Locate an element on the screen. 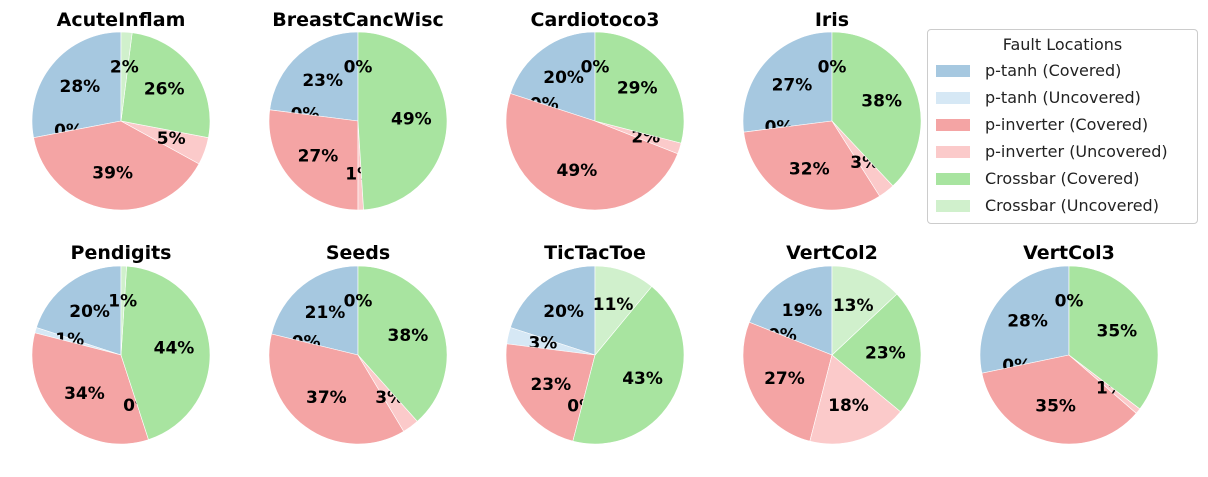 The width and height of the screenshot is (1208, 477). legend-item: p-tanh (Covered) is located at coordinates (1062, 70).